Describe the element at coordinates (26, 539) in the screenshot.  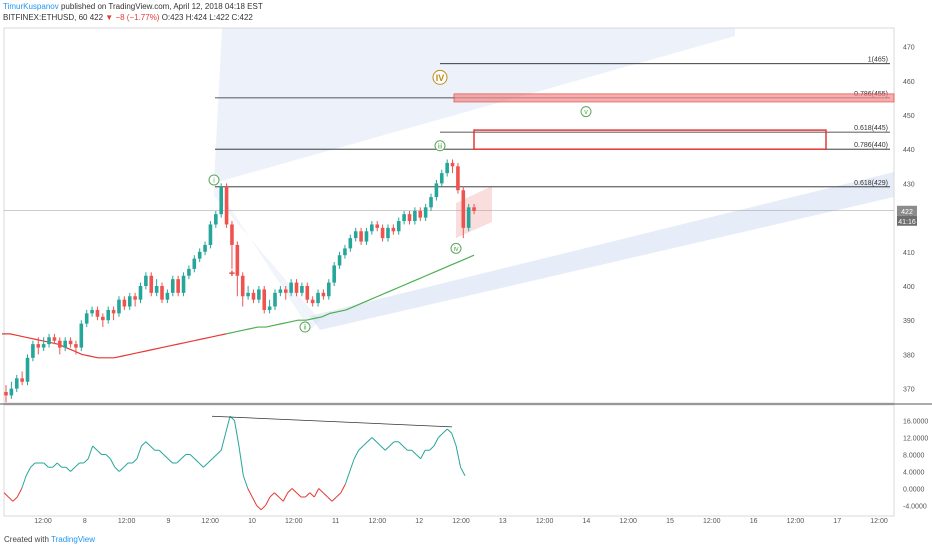
I see `created-with-label: Created with` at that location.